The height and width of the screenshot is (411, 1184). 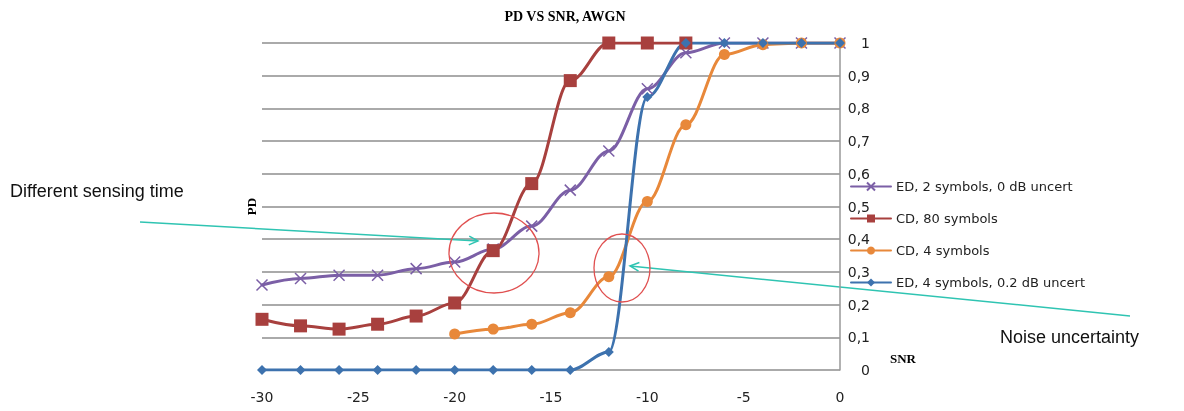 What do you see at coordinates (262, 397) in the screenshot?
I see `x-tick-label: -30` at bounding box center [262, 397].